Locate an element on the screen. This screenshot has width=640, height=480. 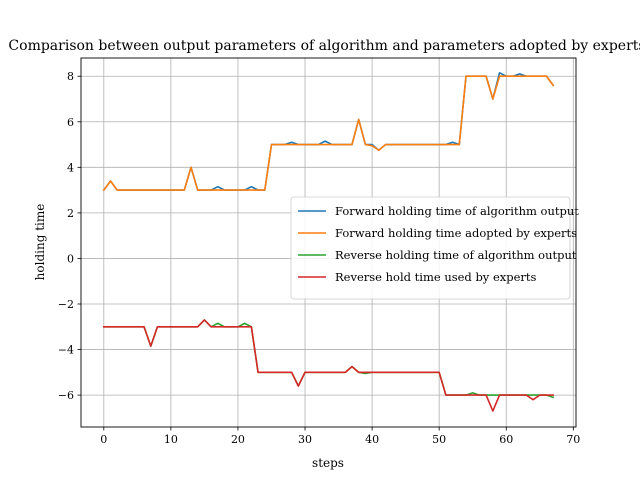
legend-label: Reverse hold time used by experts is located at coordinates (436, 277).